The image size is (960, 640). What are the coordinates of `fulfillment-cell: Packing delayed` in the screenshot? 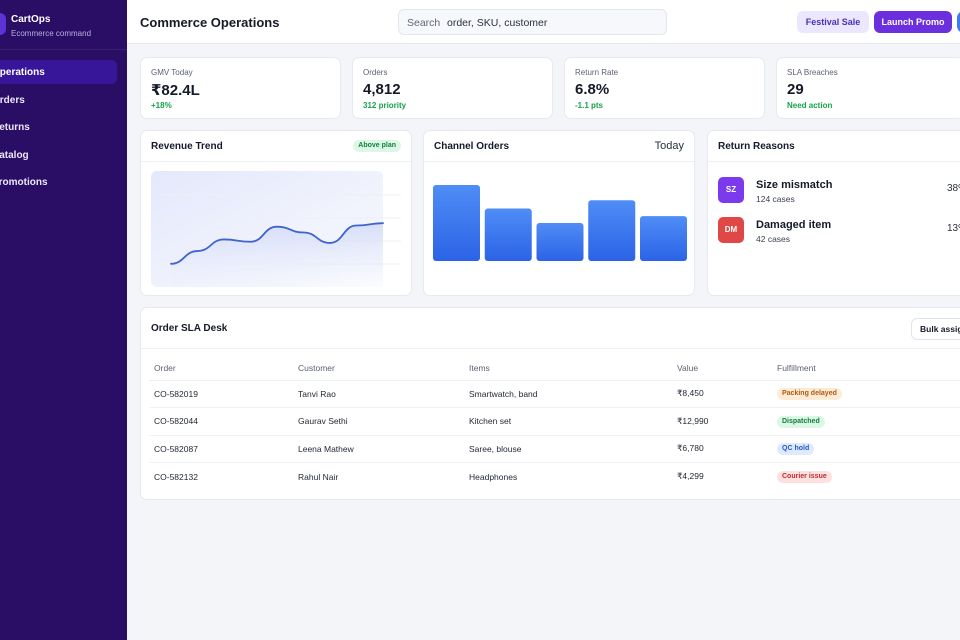 It's located at (866, 394).